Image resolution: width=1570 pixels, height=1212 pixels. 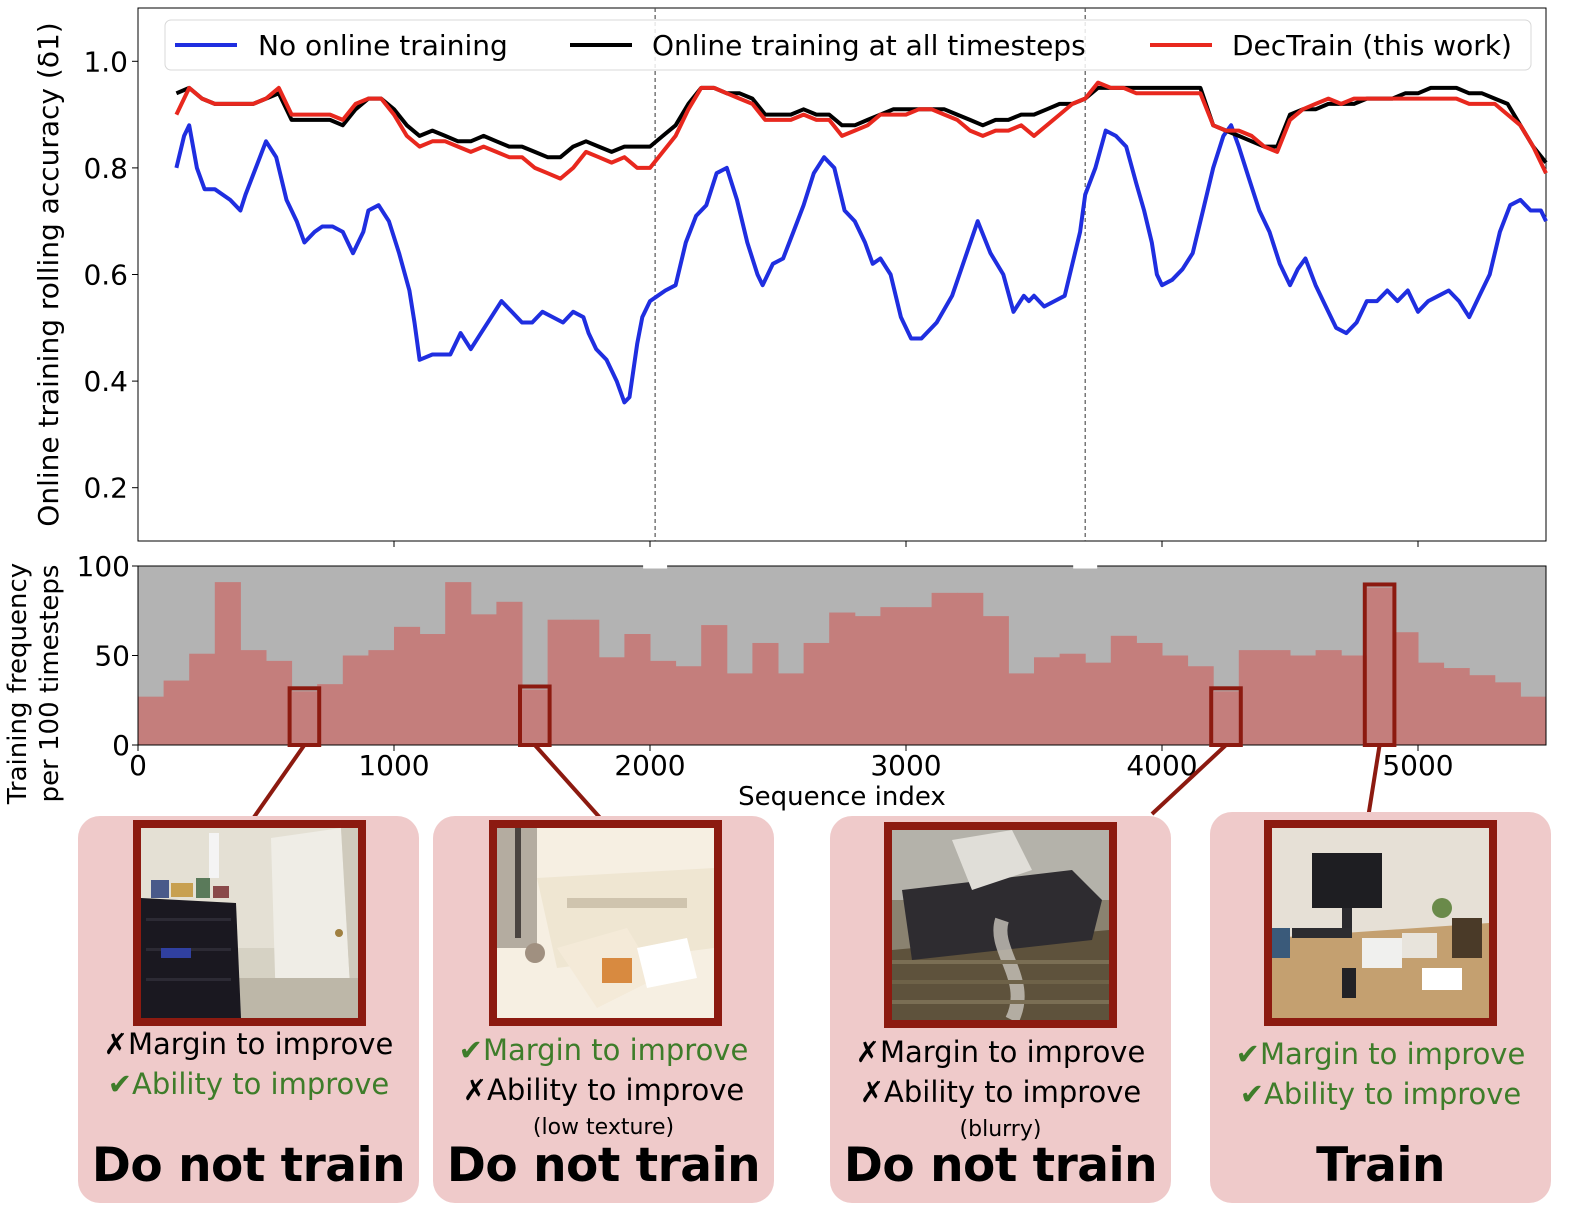 I want to click on card-3-note: (blurry), so click(x=1000, y=1129).